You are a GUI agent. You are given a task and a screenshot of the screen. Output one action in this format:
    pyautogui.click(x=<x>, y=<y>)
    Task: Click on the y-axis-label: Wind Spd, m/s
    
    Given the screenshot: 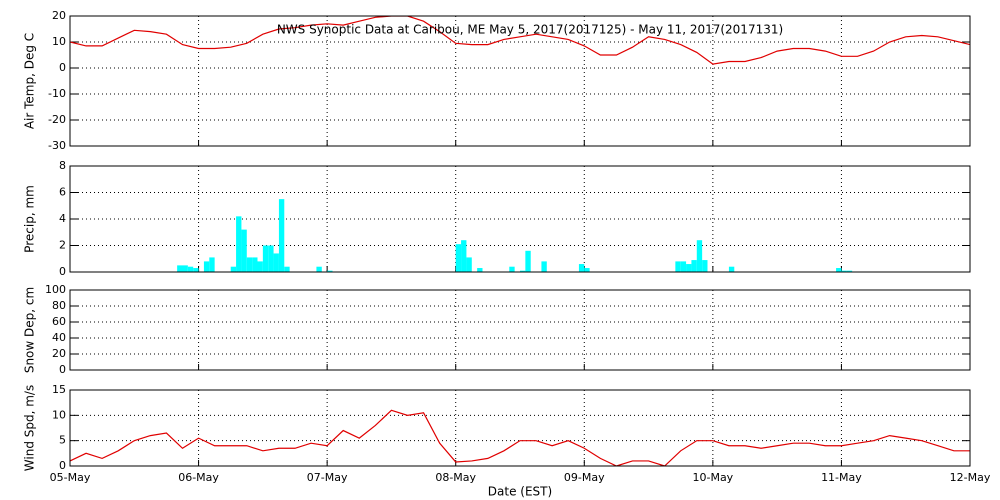 What is the action you would take?
    pyautogui.click(x=30, y=428)
    